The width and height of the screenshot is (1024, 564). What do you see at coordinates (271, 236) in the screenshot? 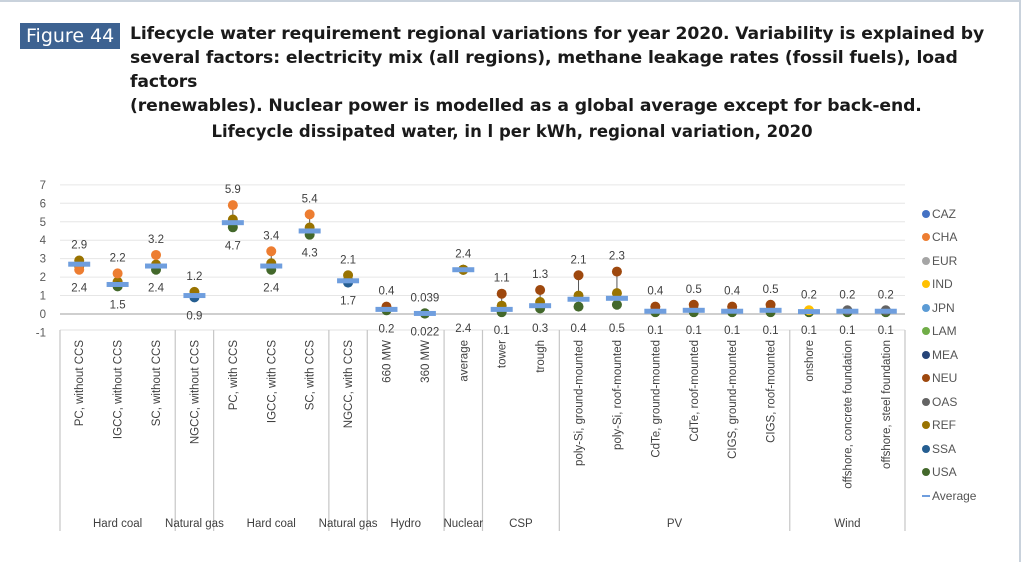
I see `max-data-label: 3.4` at bounding box center [271, 236].